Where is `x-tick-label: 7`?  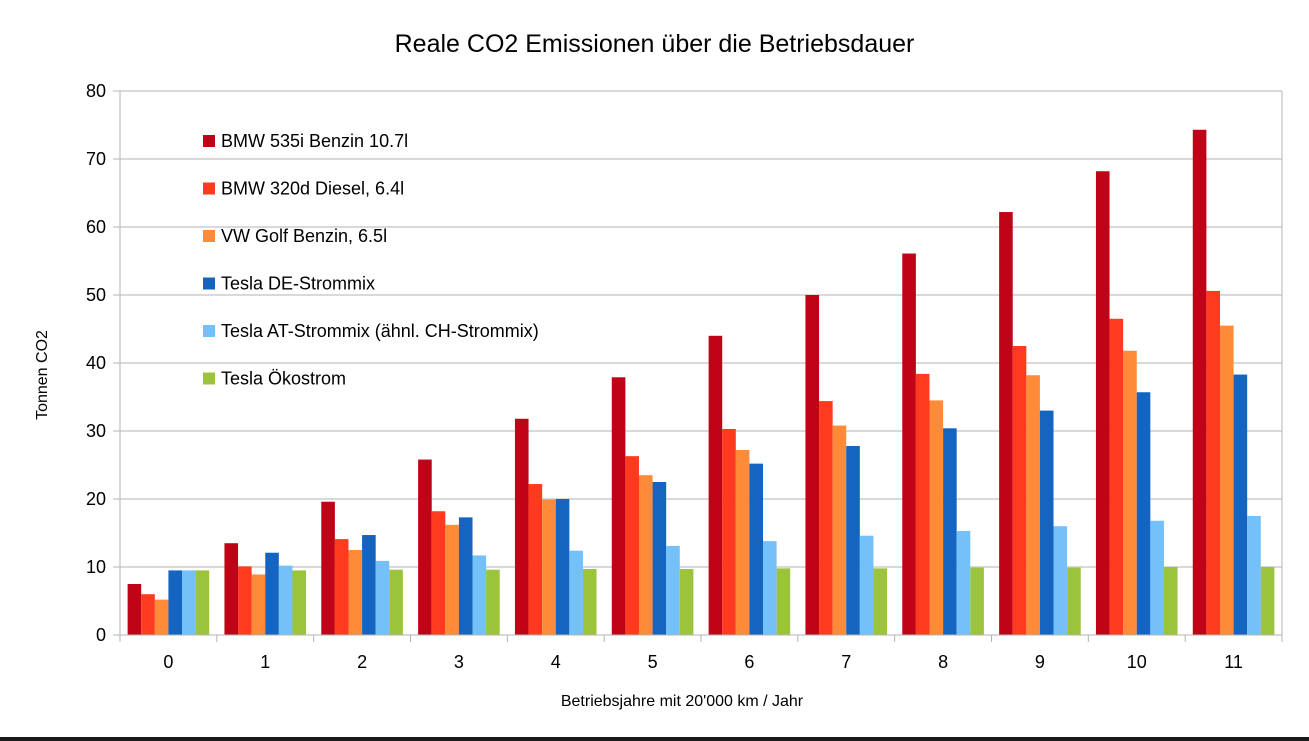
x-tick-label: 7 is located at coordinates (846, 662).